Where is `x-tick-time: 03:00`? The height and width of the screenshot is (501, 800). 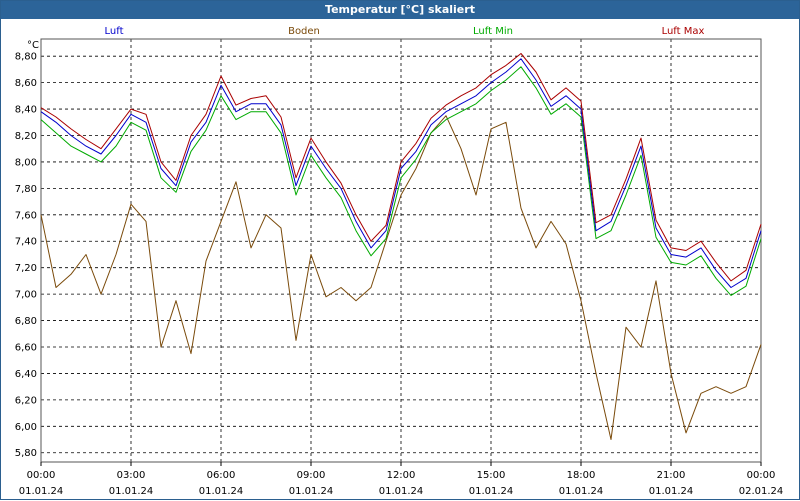
x-tick-time: 03:00 is located at coordinates (131, 475).